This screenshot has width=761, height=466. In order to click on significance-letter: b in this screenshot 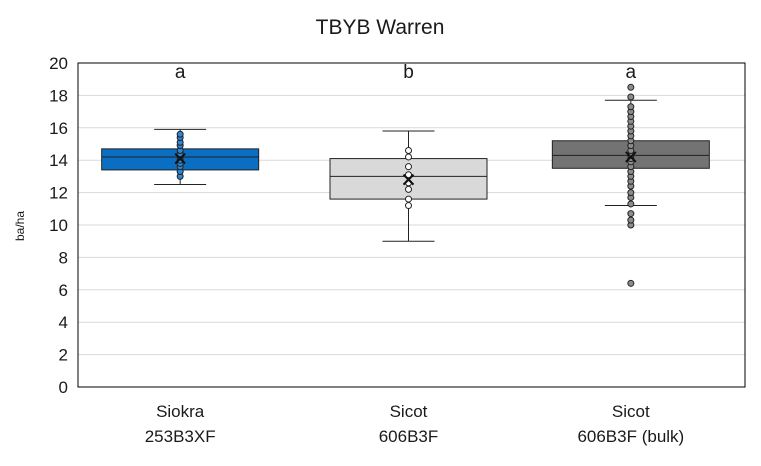, I will do `click(408, 72)`.